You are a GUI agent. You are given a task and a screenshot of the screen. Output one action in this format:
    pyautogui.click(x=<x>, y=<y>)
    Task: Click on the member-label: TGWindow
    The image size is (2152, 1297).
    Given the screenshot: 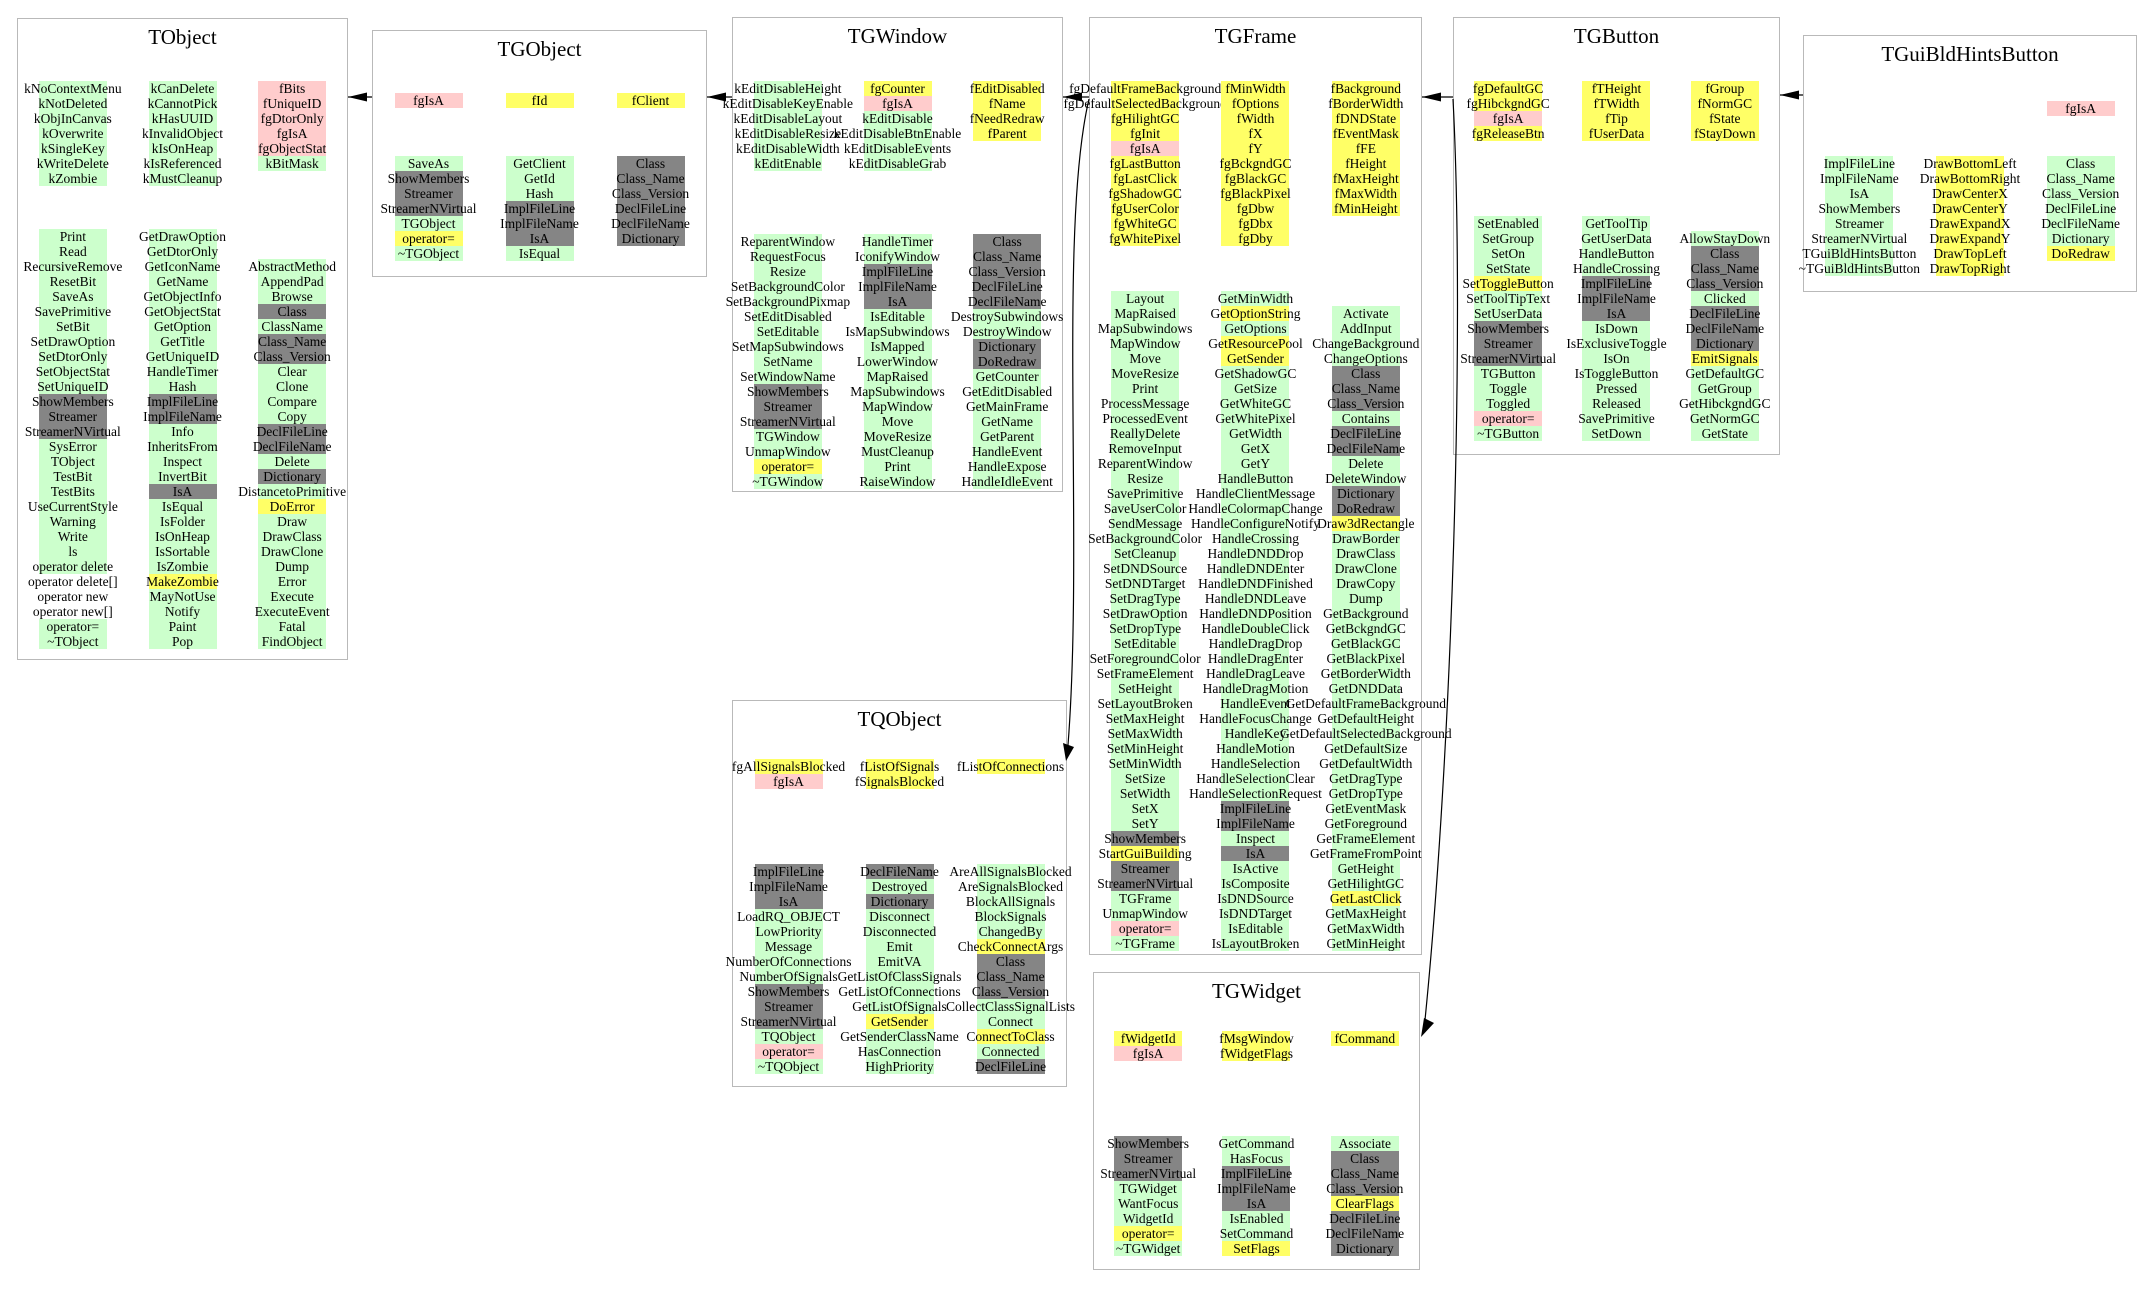 What is the action you would take?
    pyautogui.click(x=787, y=436)
    